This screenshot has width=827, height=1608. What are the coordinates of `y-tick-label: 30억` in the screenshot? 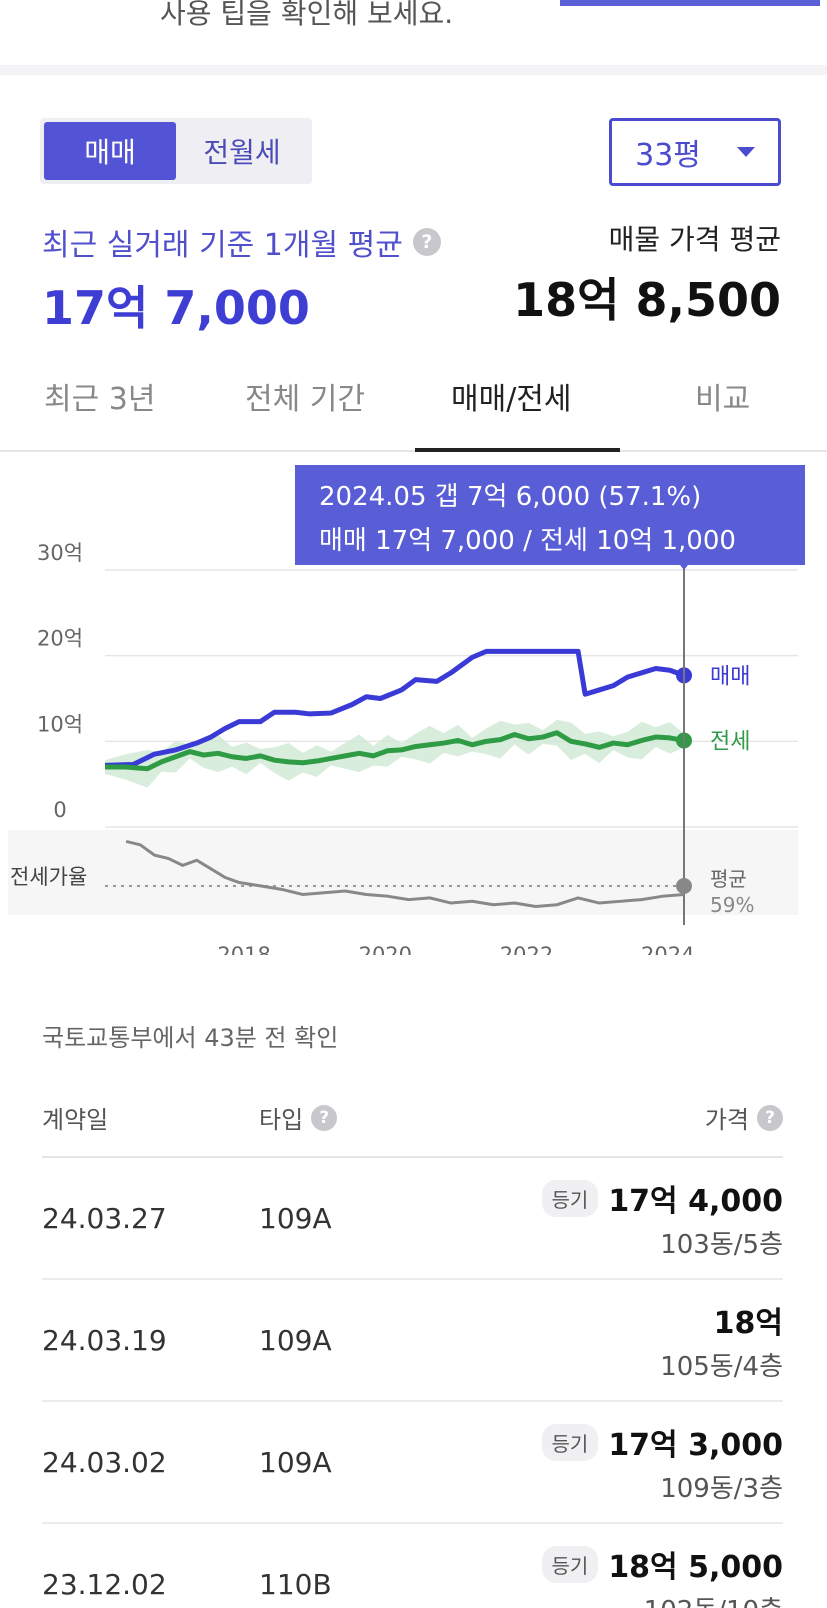 It's located at (60, 553).